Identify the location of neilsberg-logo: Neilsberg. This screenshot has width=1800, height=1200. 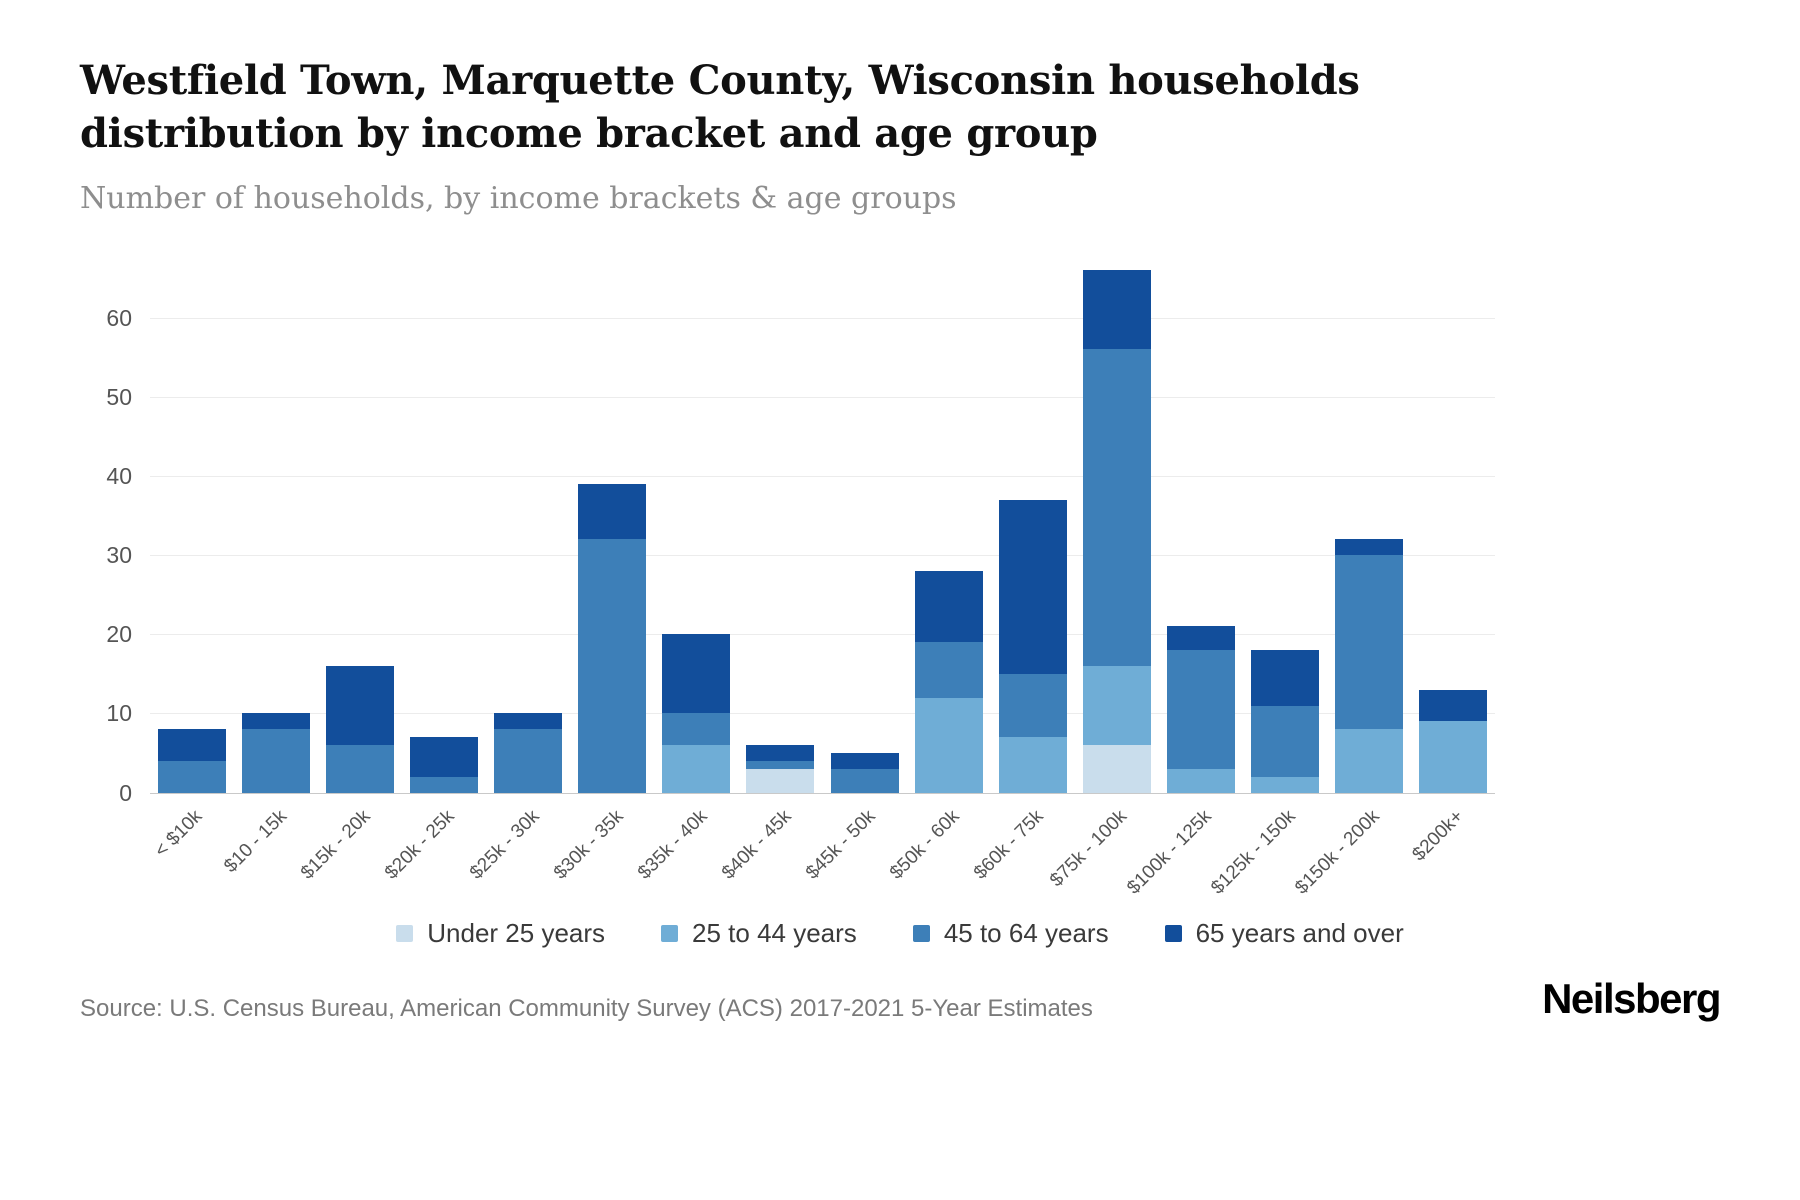
(1631, 998).